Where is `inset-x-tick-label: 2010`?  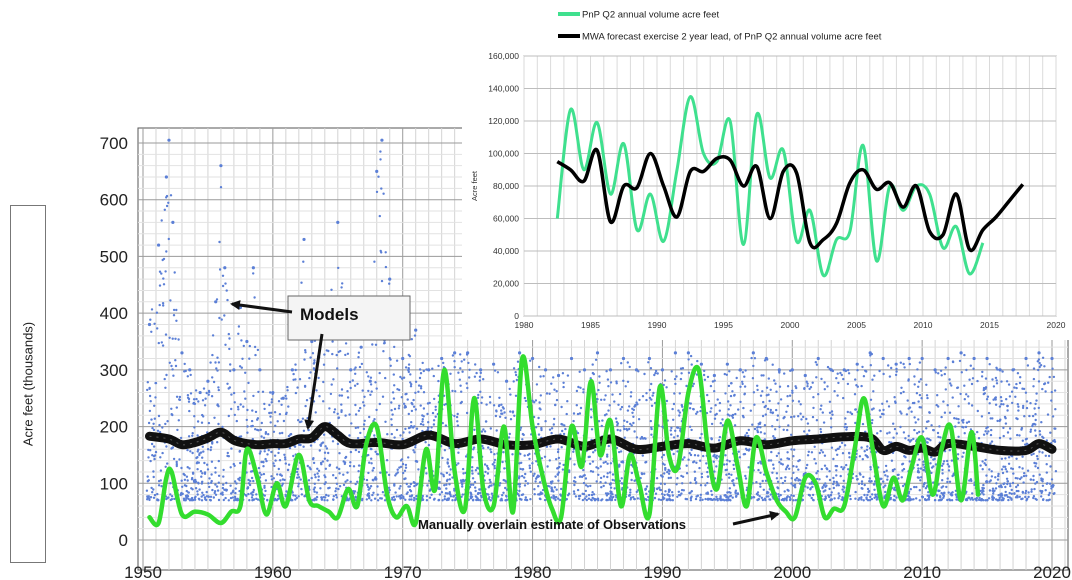 inset-x-tick-label: 2010 is located at coordinates (923, 325).